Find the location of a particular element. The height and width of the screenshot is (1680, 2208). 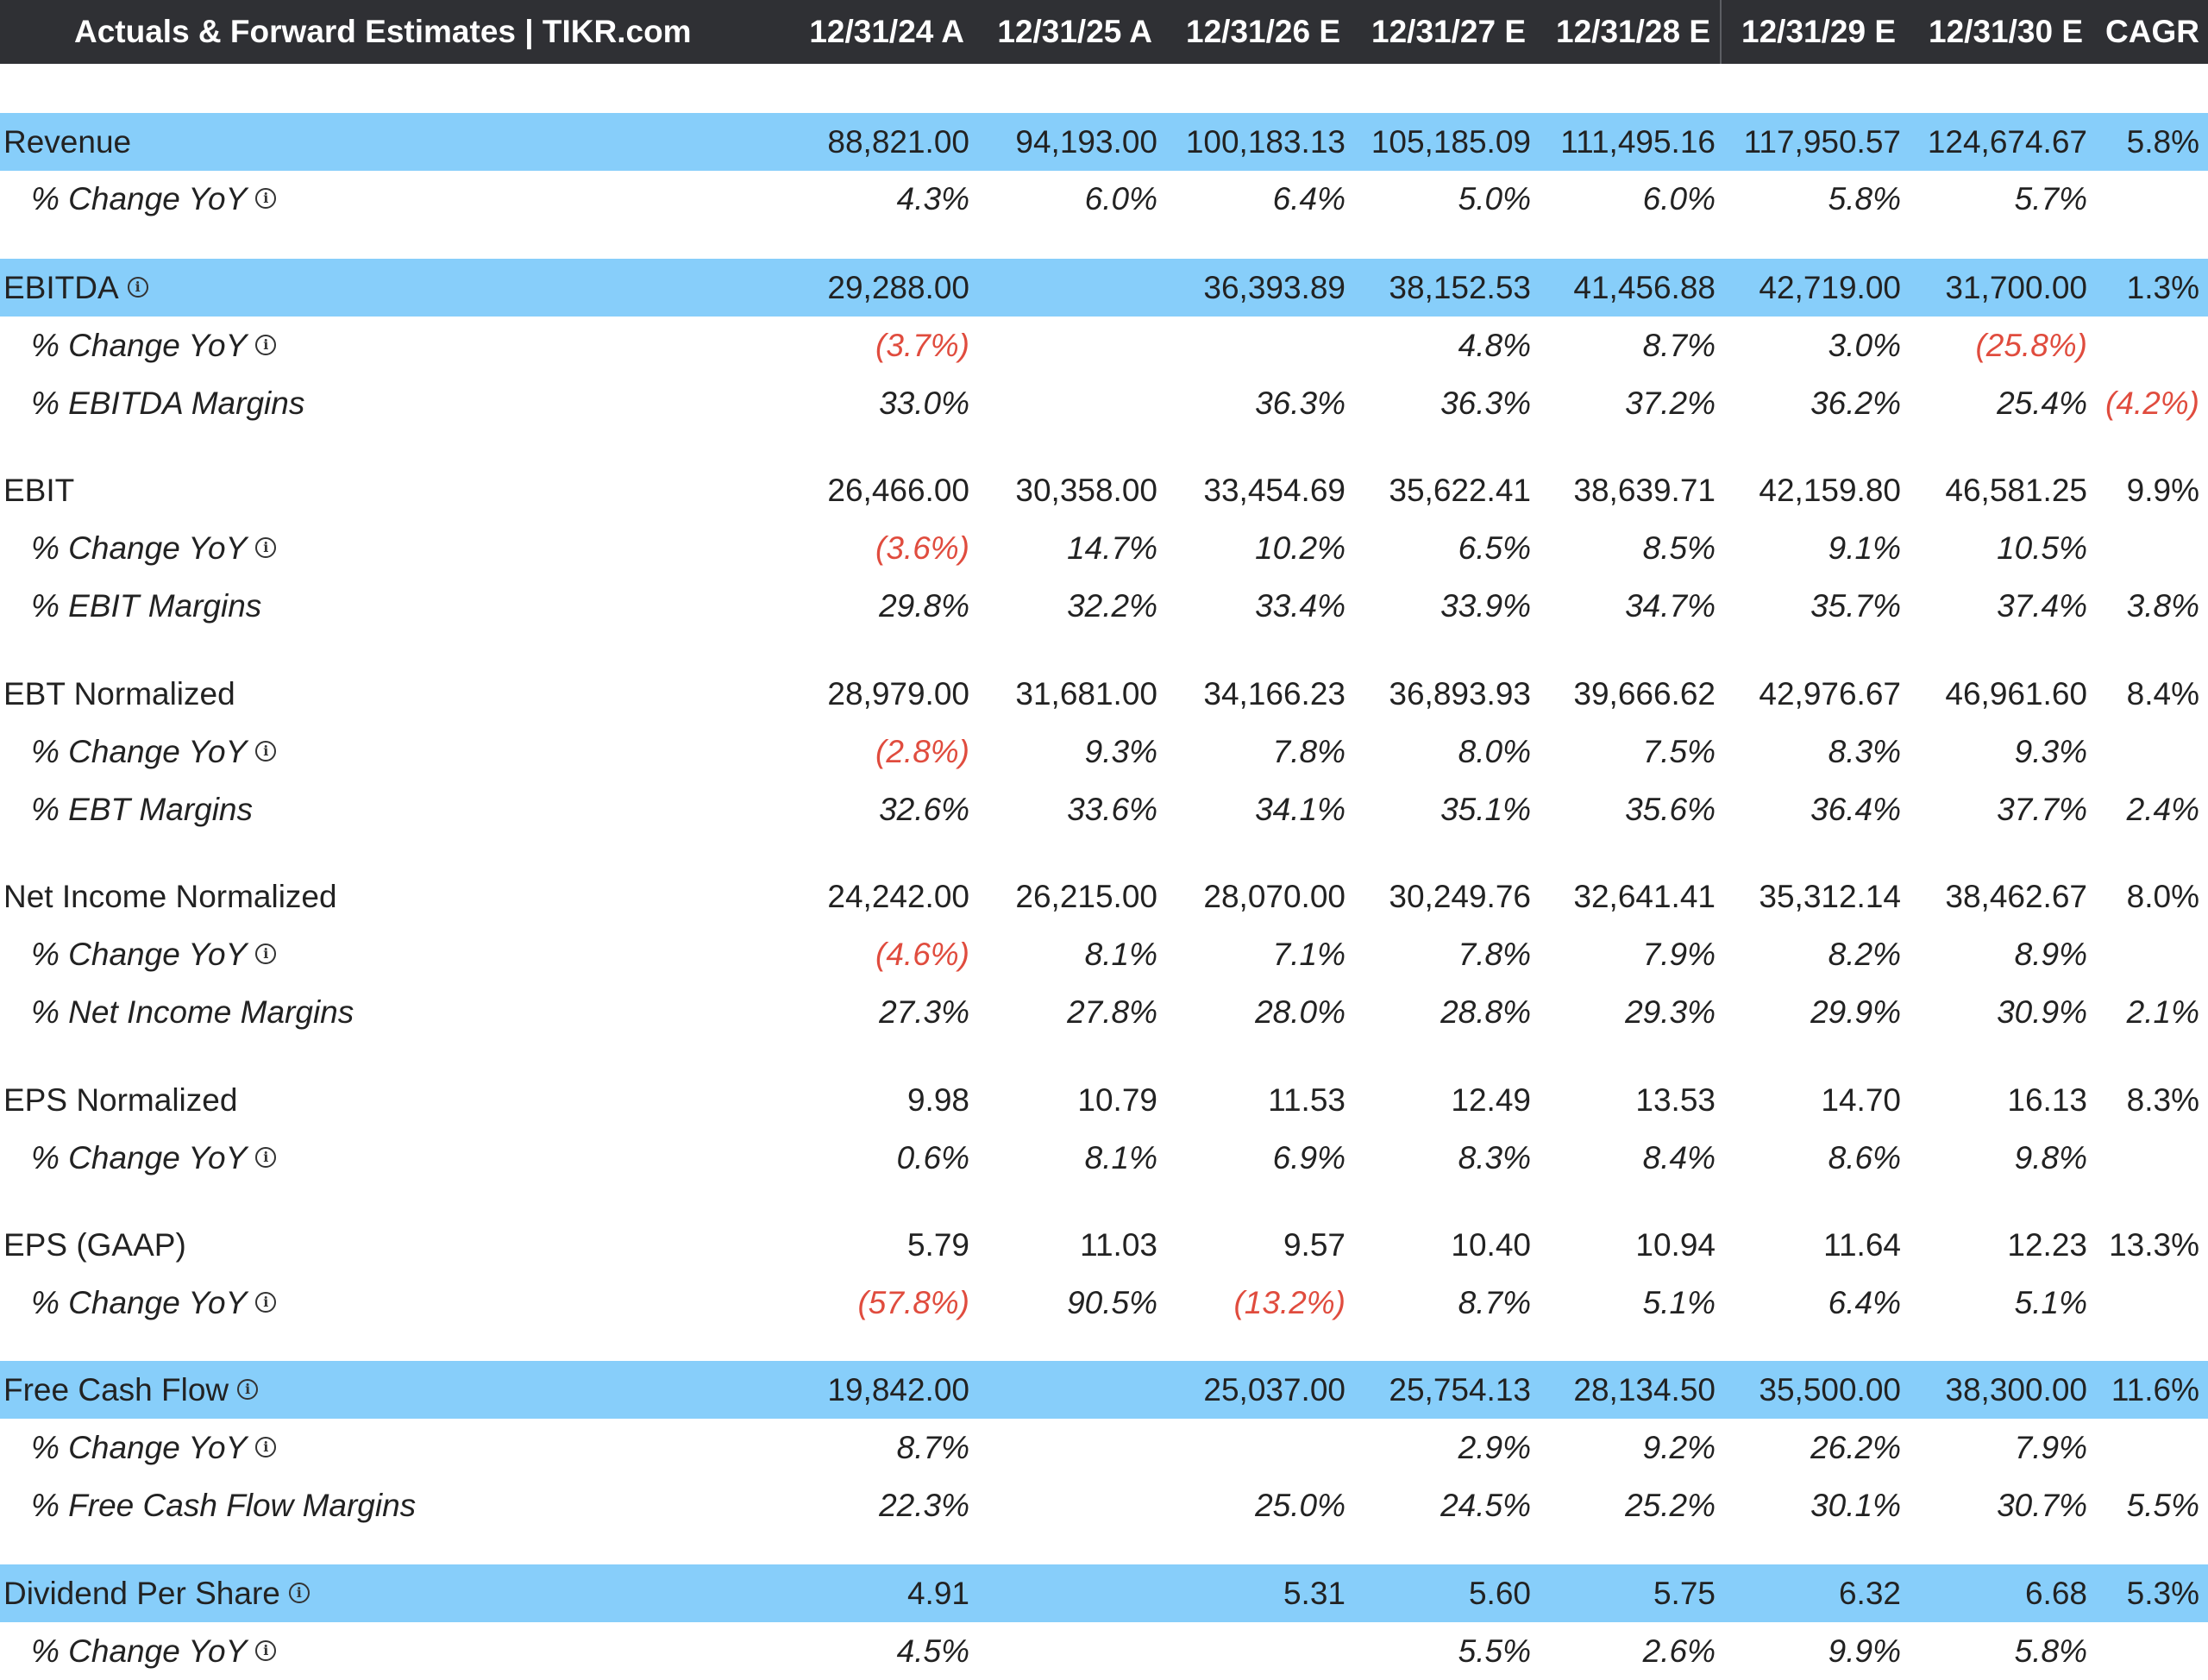

value-cell: 9.57 is located at coordinates (1314, 1245).